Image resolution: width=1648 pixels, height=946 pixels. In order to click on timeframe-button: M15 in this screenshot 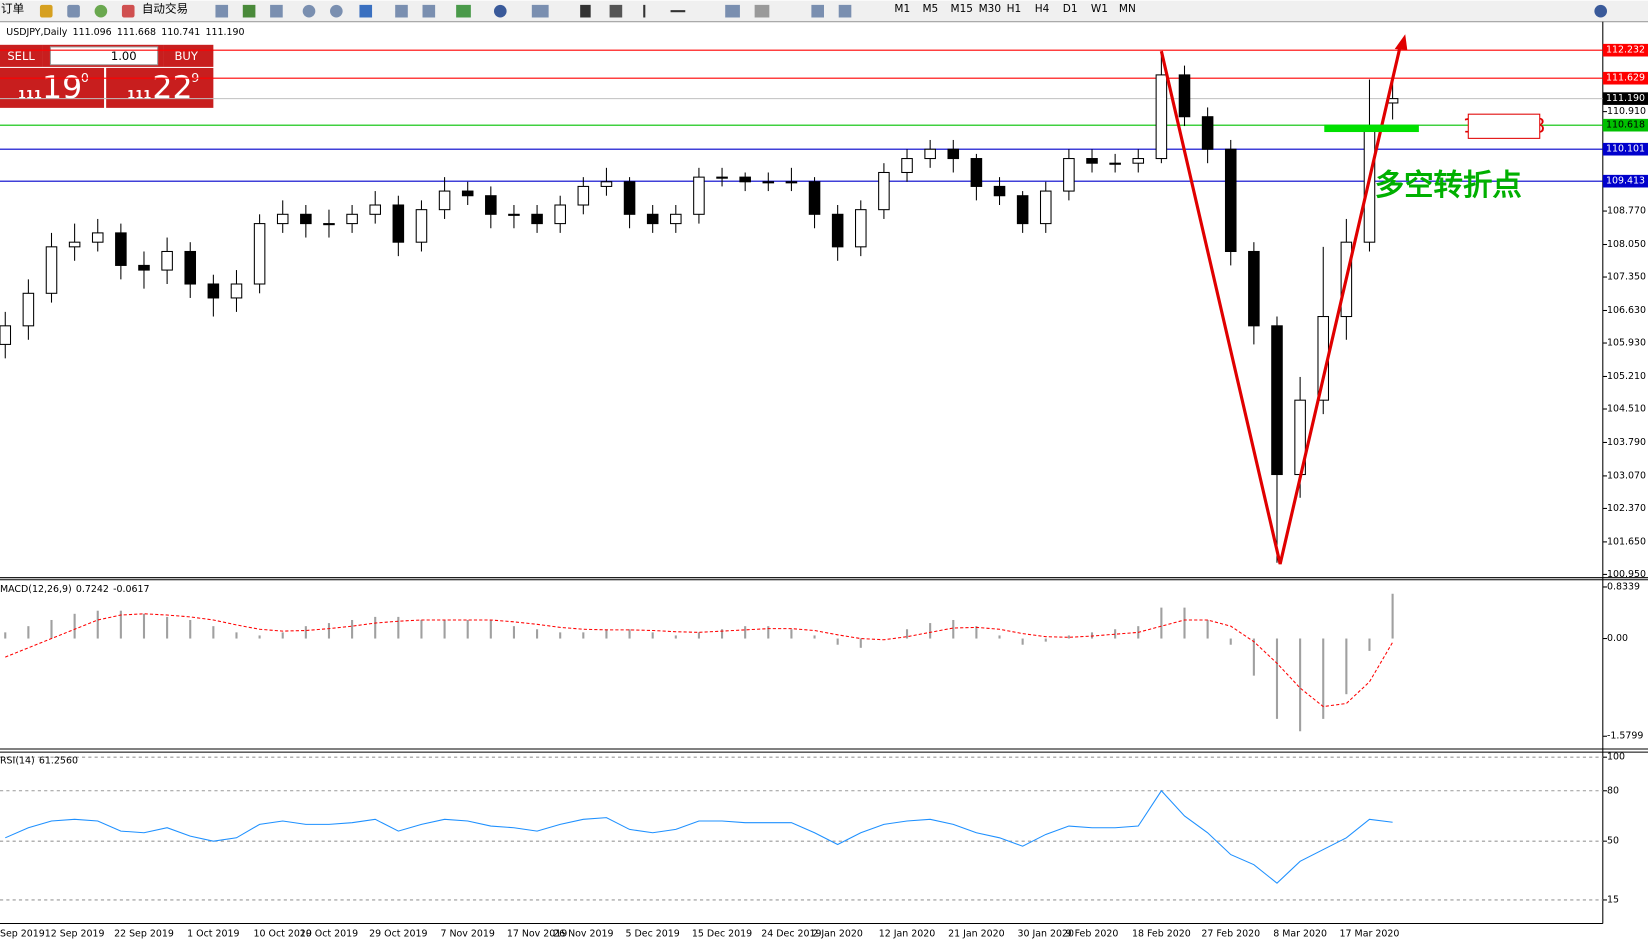, I will do `click(962, 9)`.